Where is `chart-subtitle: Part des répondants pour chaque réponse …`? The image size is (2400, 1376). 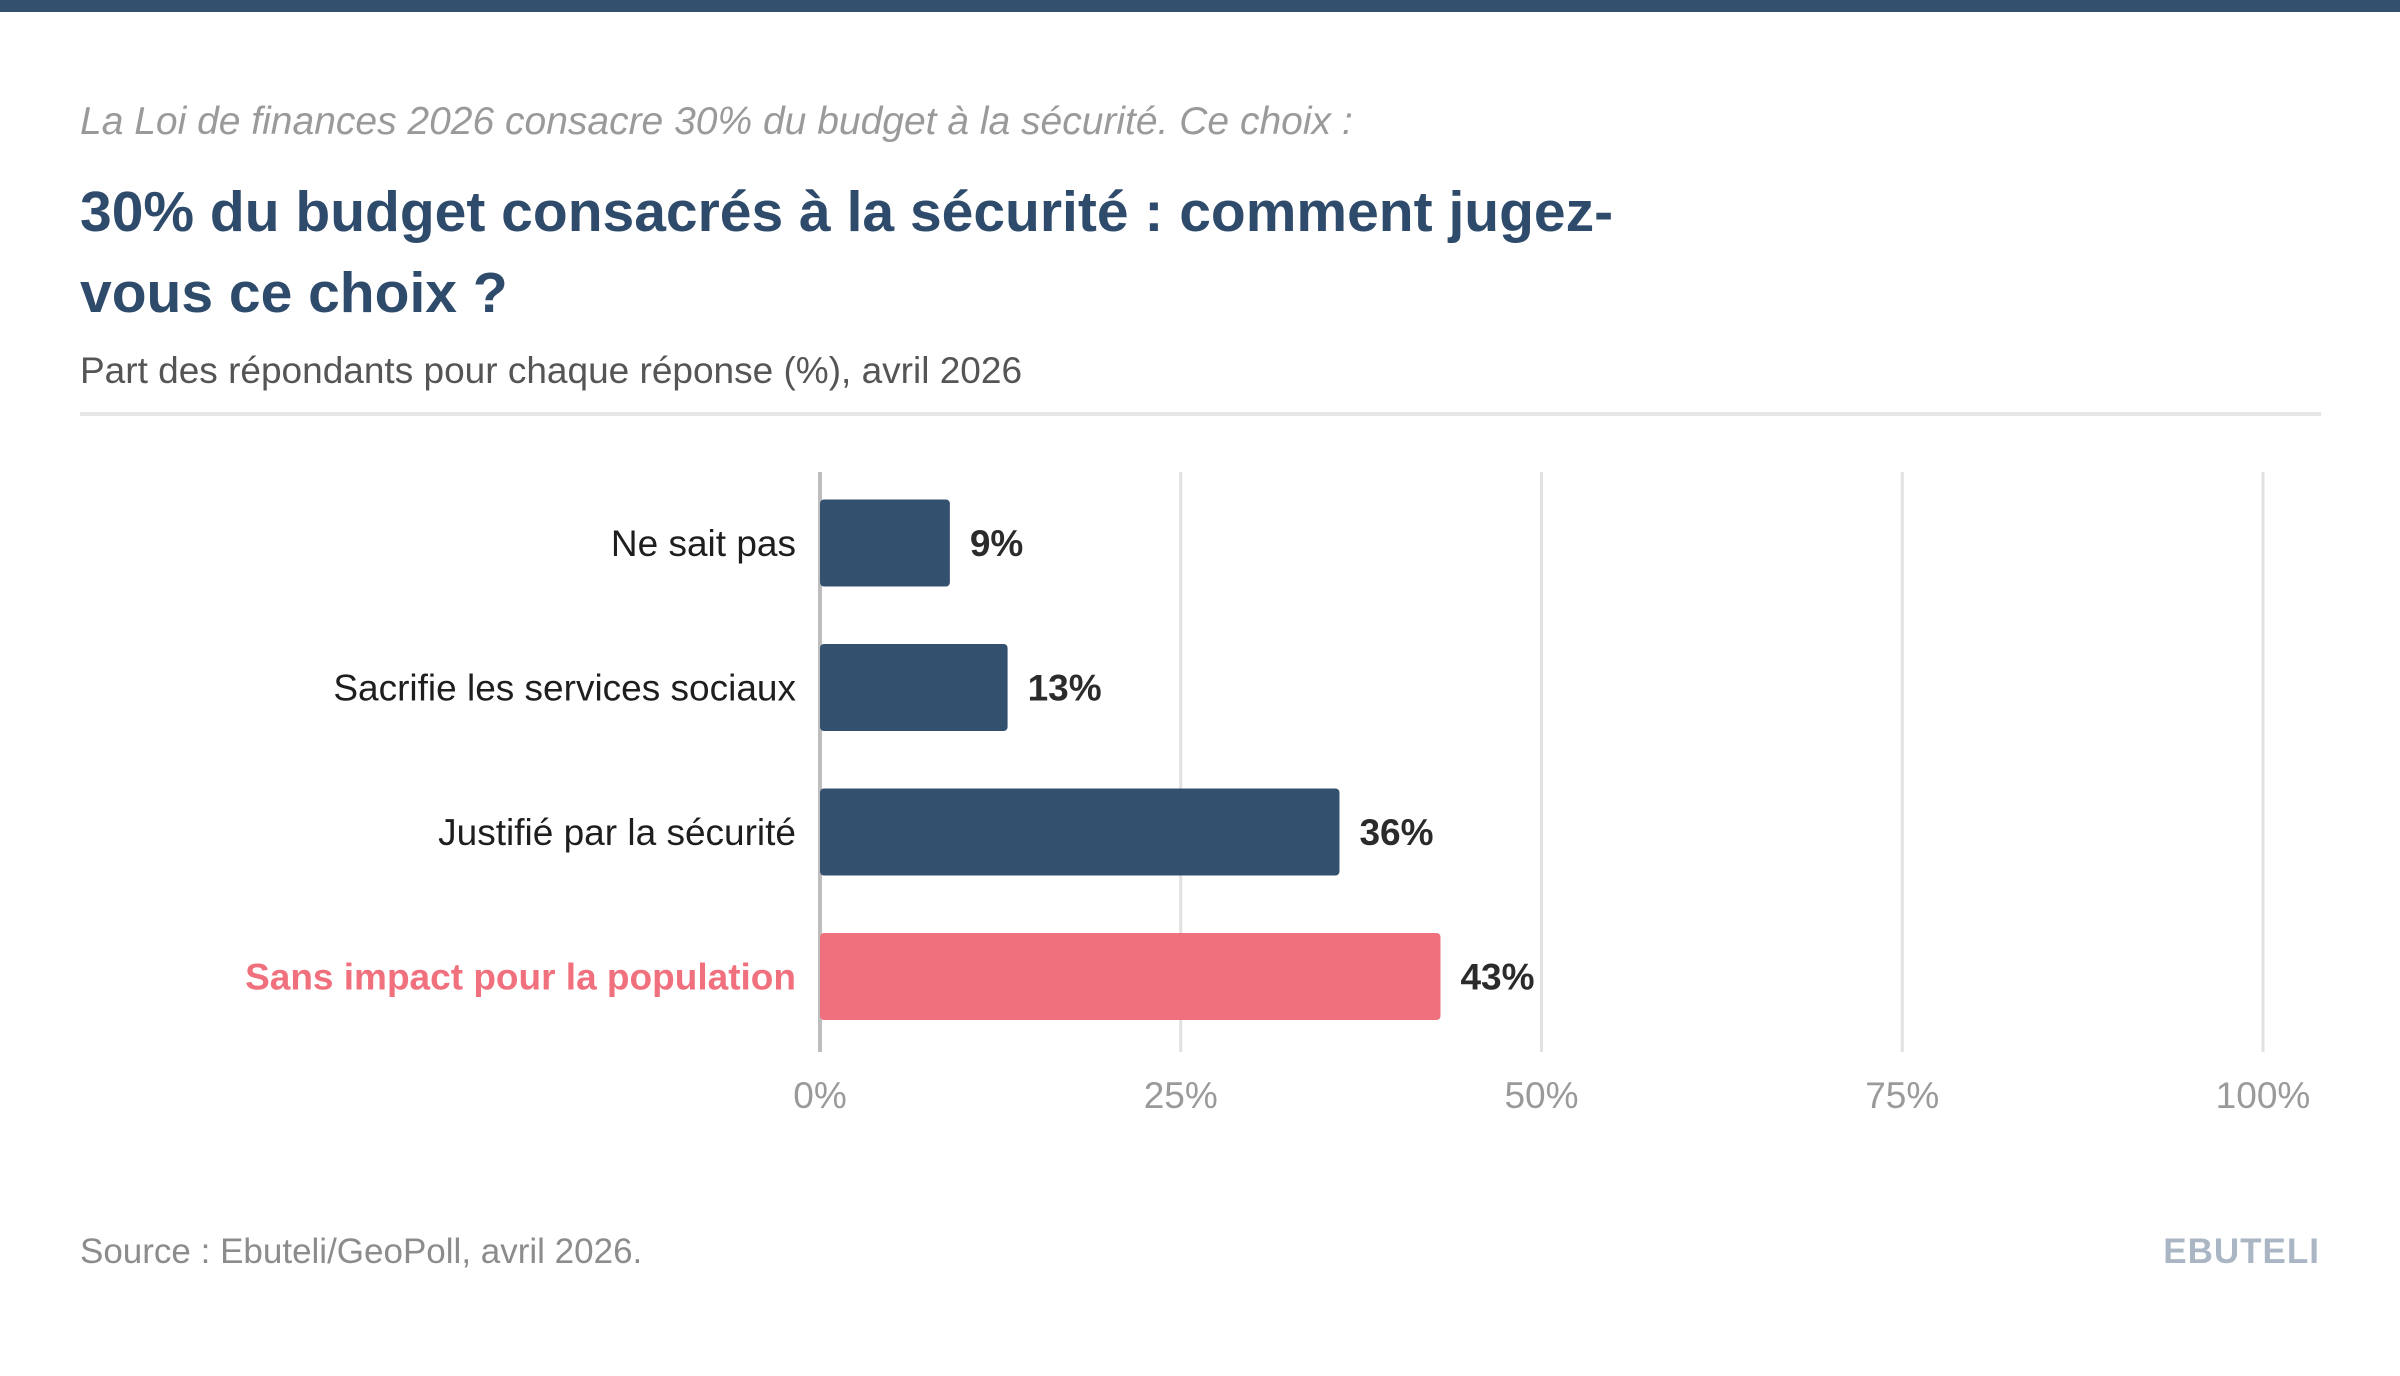
chart-subtitle: Part des répondants pour chaque réponse … is located at coordinates (551, 370).